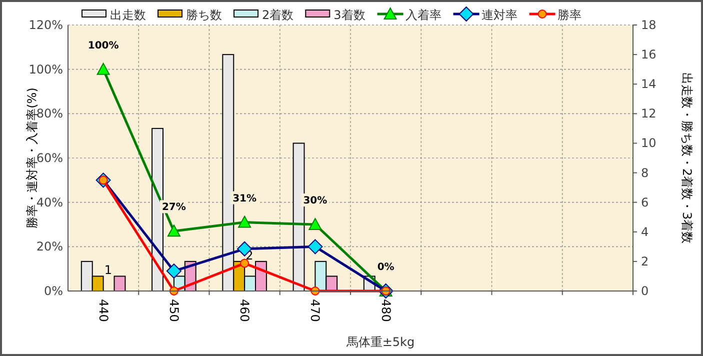 This screenshot has height=356, width=703. I want to click on y2-tick-label: 0, so click(645, 291).